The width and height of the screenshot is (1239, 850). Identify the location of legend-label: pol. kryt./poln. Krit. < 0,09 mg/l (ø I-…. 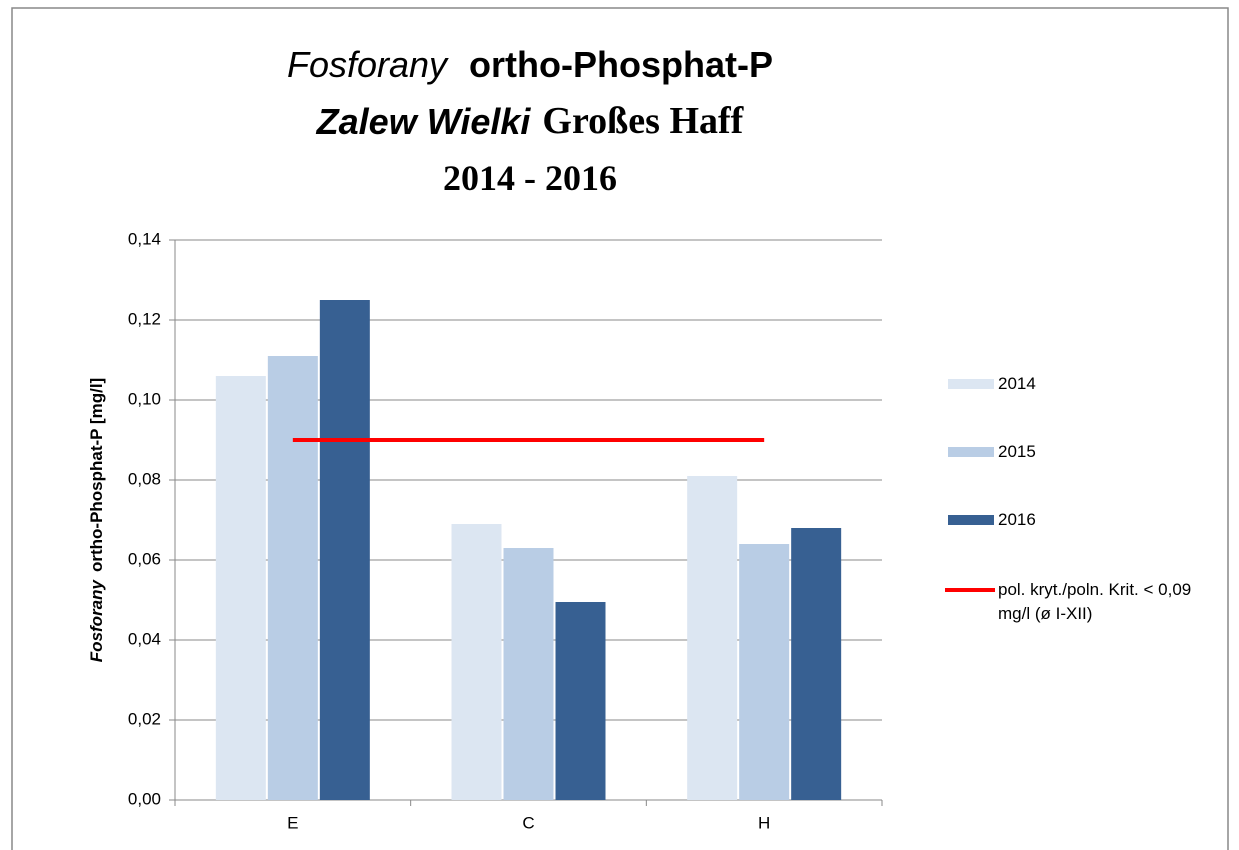
(1095, 601).